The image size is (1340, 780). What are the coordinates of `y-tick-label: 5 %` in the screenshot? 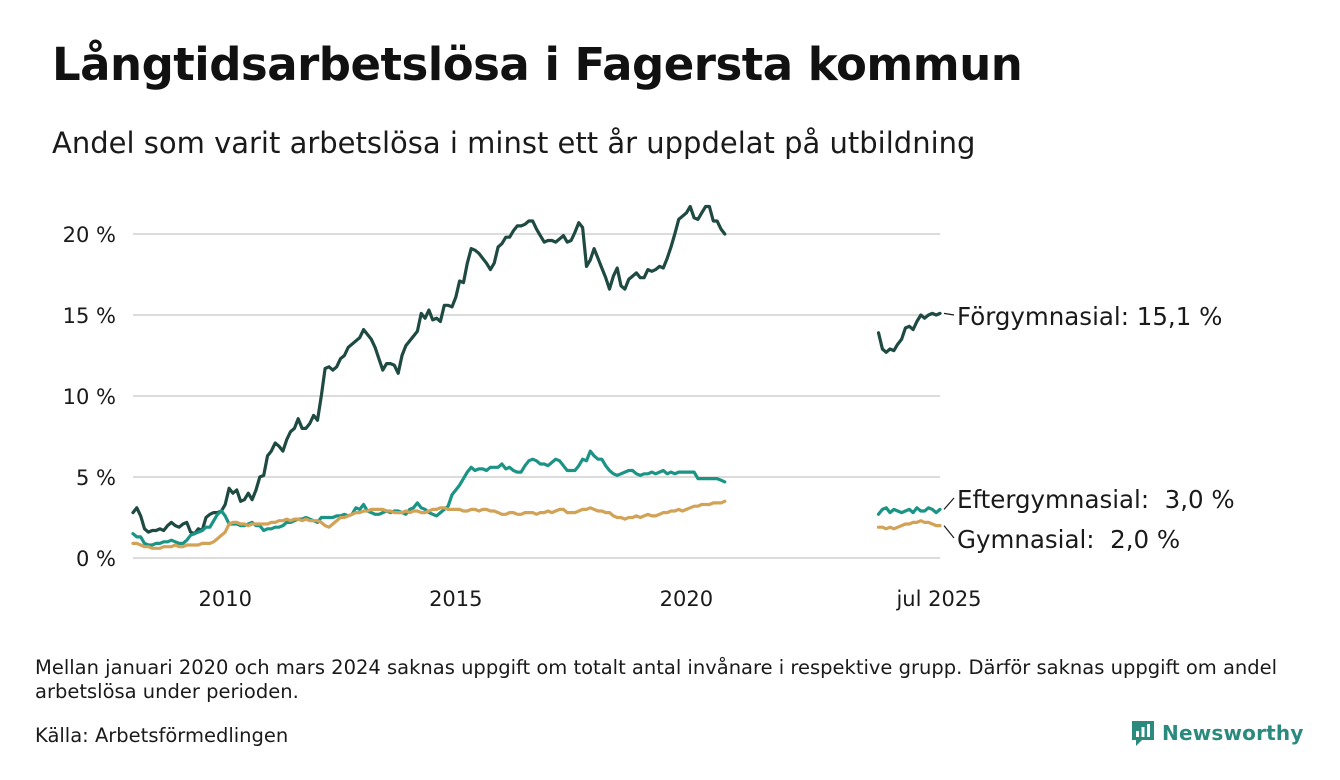 It's located at (96, 478).